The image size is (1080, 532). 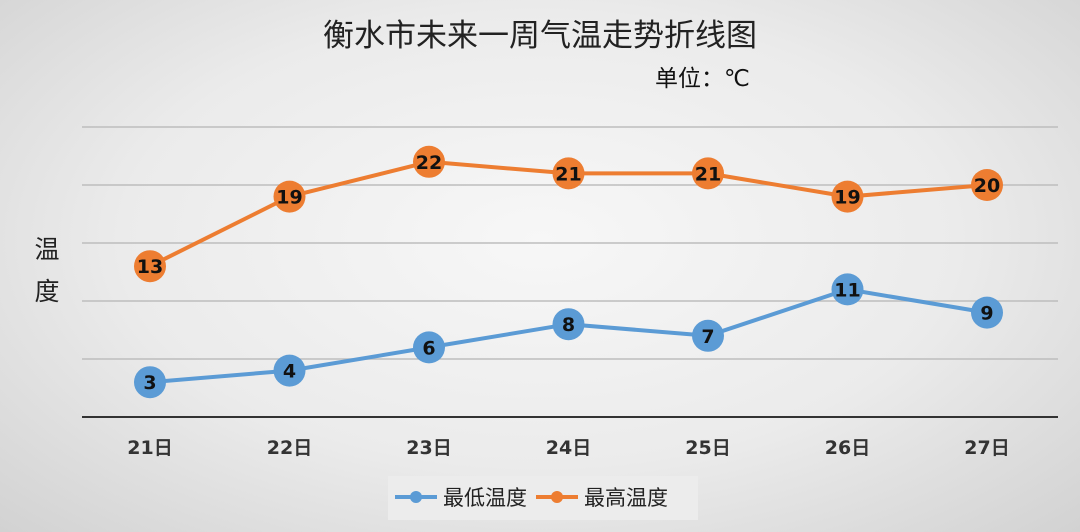 I want to click on data-label: 11, so click(x=847, y=290).